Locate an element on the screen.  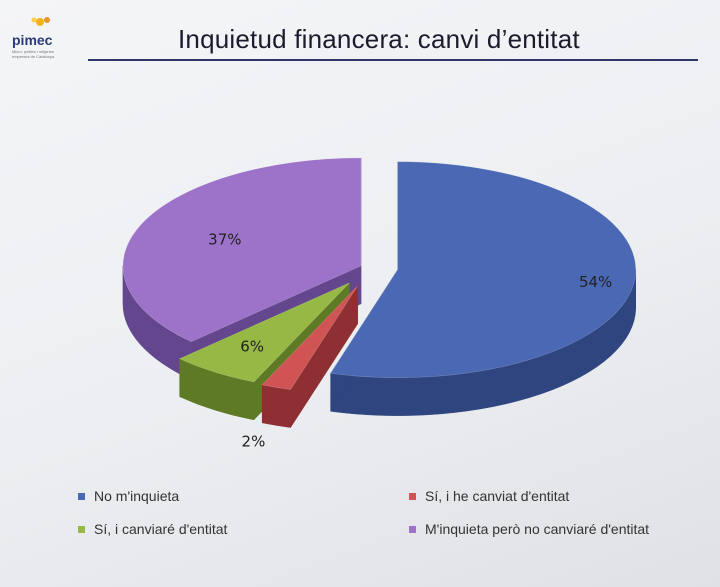
title-divider is located at coordinates (393, 60).